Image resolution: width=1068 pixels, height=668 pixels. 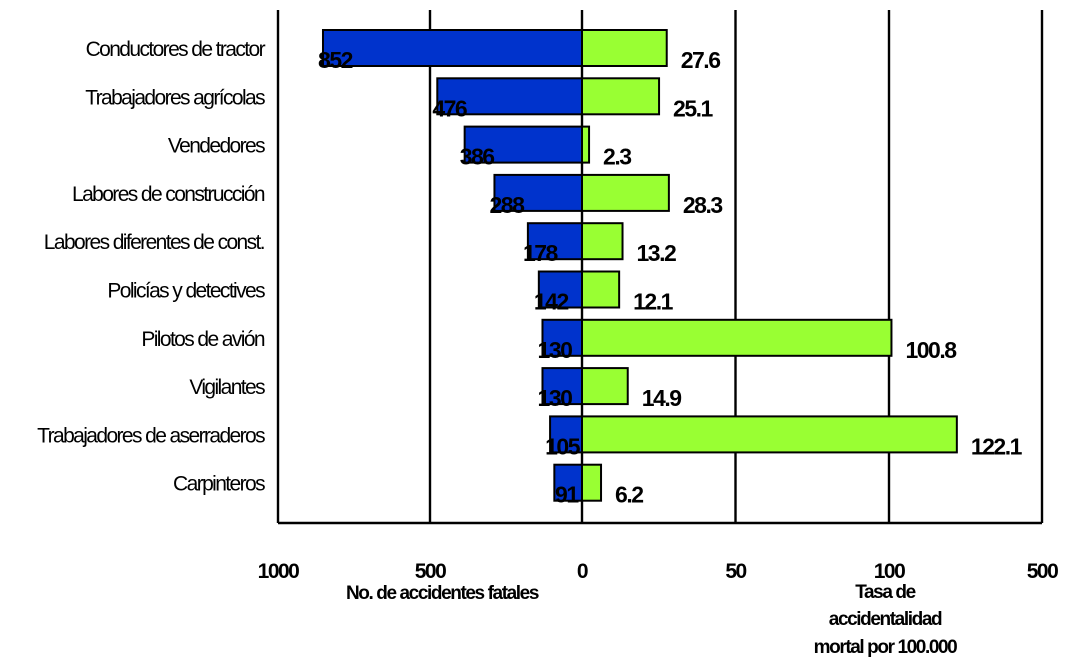 I want to click on left-tick-1: 500, so click(x=430, y=571).